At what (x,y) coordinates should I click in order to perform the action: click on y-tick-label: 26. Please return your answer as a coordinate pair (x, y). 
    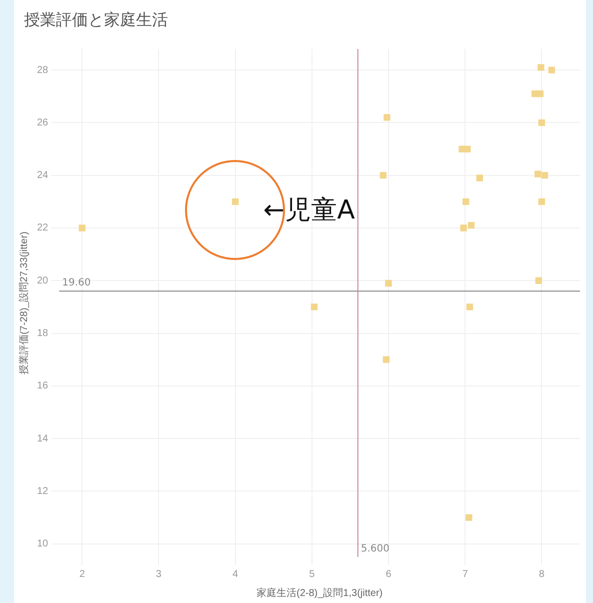
    Looking at the image, I should click on (43, 122).